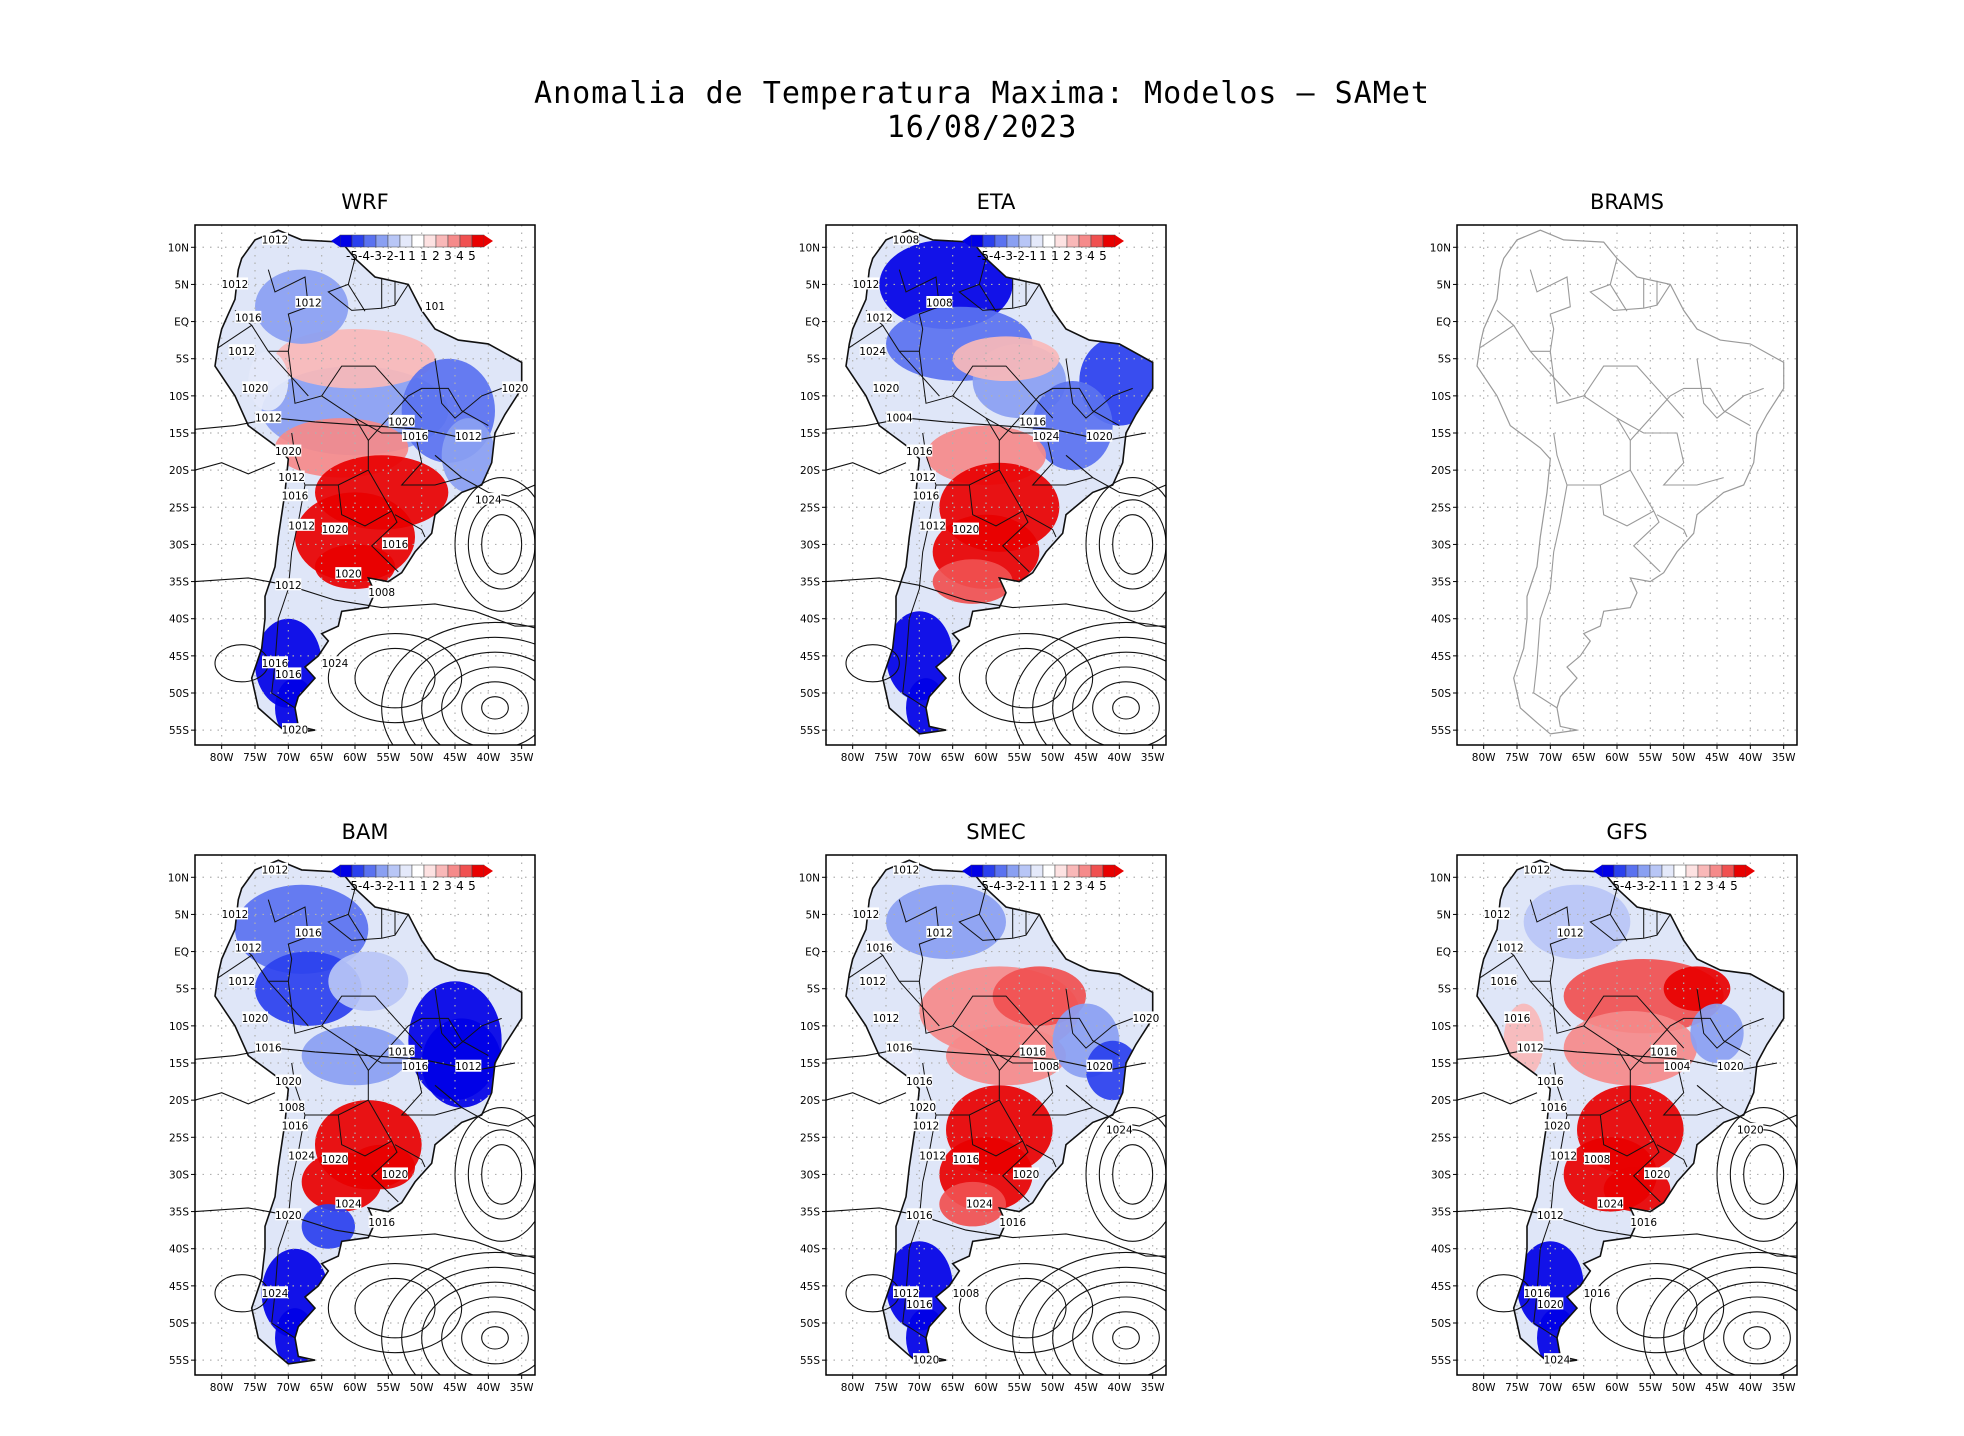 Image resolution: width=1964 pixels, height=1436 pixels. I want to click on lon-tick-label: 50W, so click(1684, 758).